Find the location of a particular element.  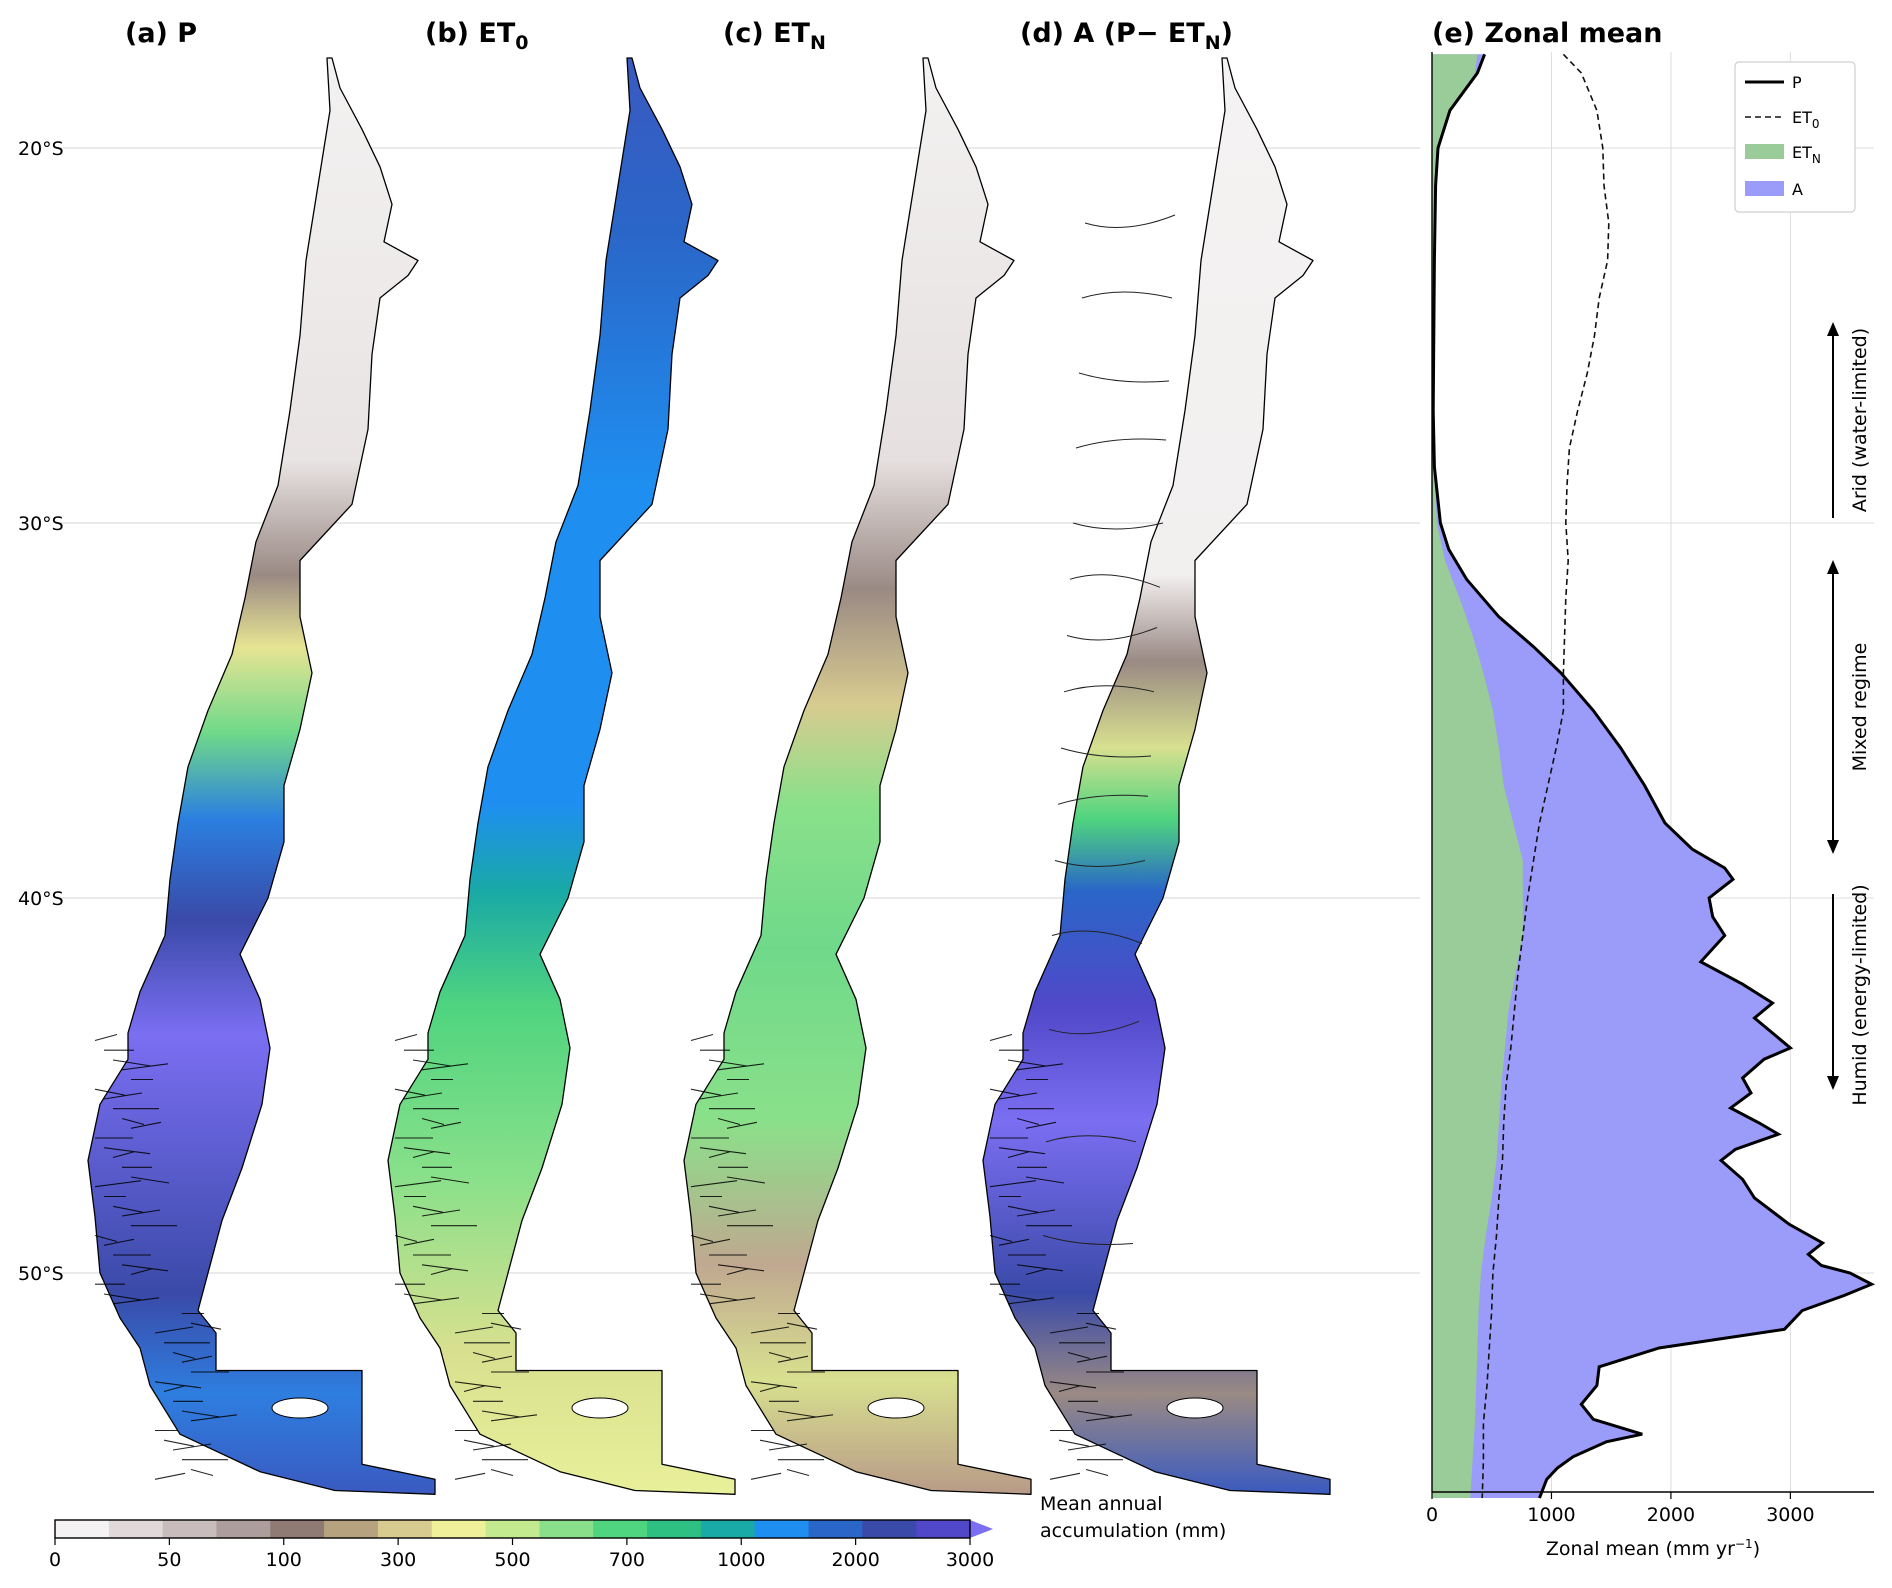

colorbar-tick-label: 1000 is located at coordinates (741, 1560).